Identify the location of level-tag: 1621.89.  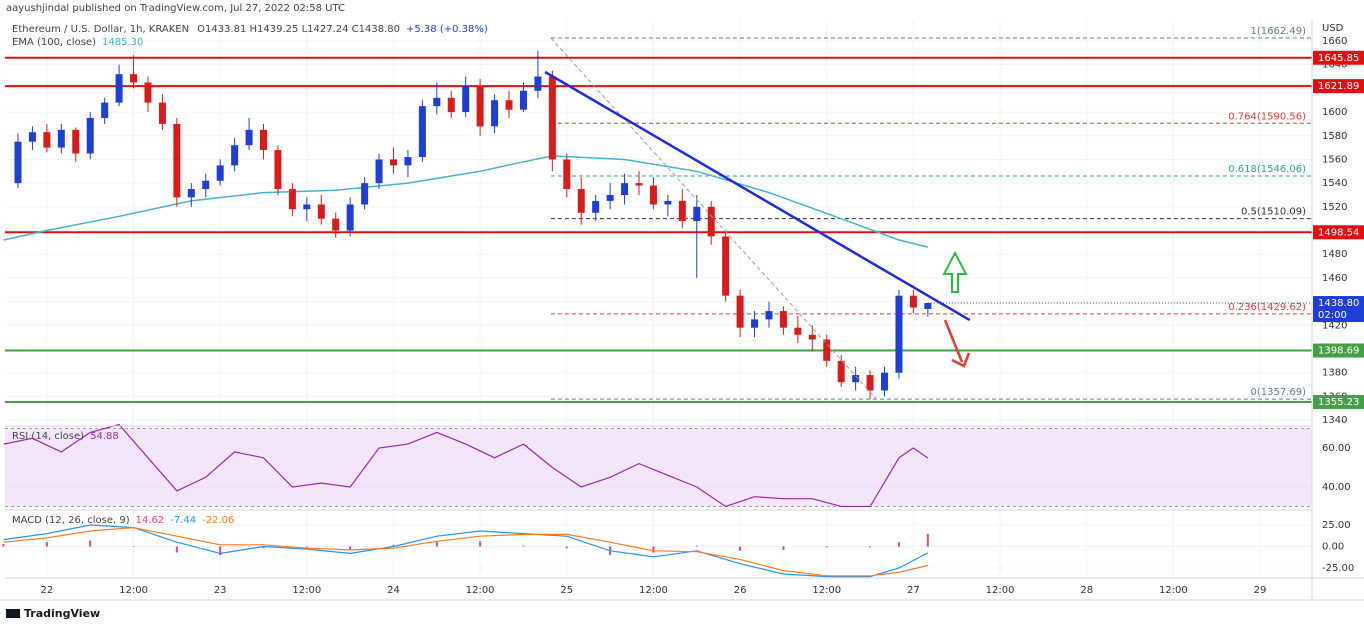
(1338, 86).